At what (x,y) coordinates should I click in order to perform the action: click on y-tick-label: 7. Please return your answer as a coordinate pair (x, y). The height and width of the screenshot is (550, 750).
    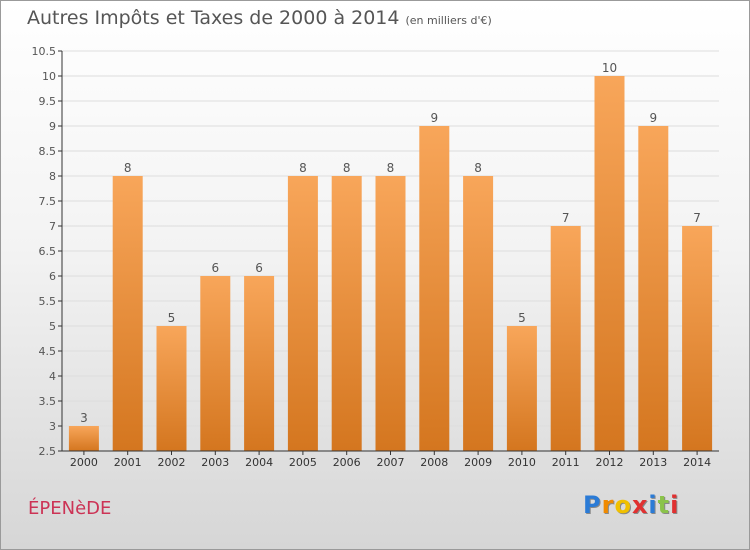
    Looking at the image, I should click on (52, 226).